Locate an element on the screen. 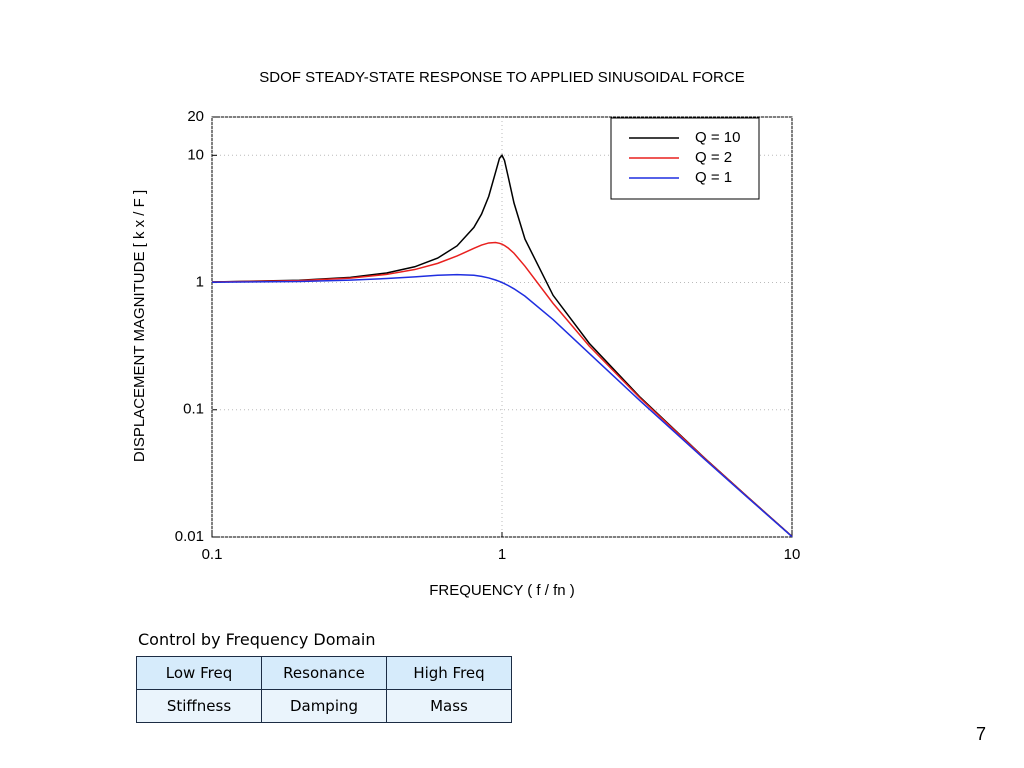  table-cell: Stiffness is located at coordinates (199, 706).